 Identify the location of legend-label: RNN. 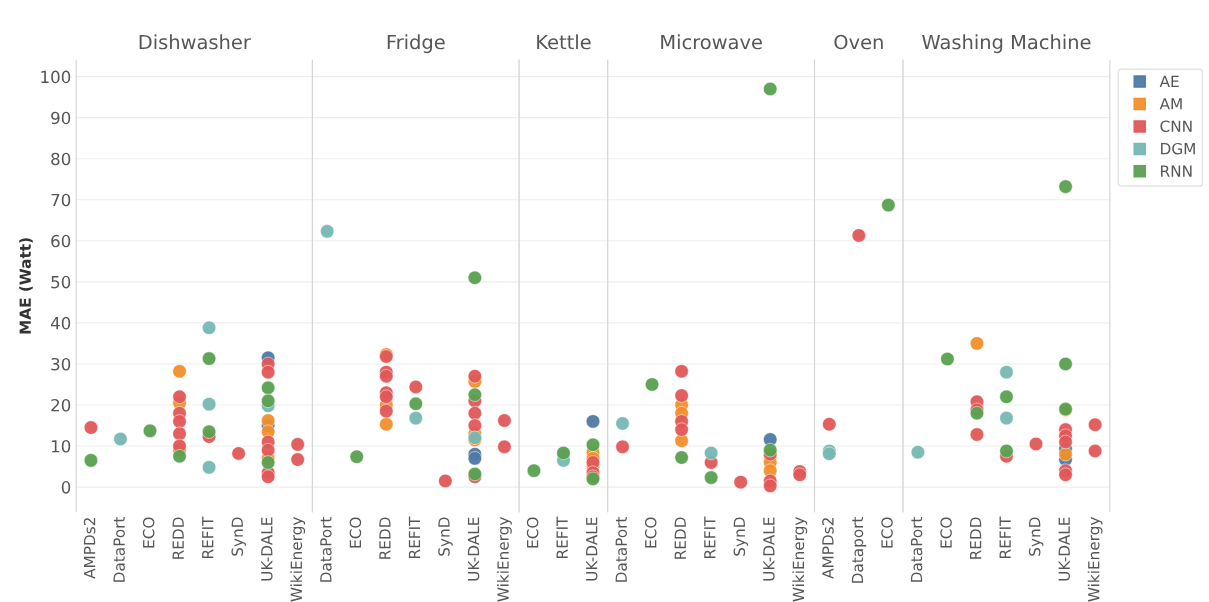
(1176, 171).